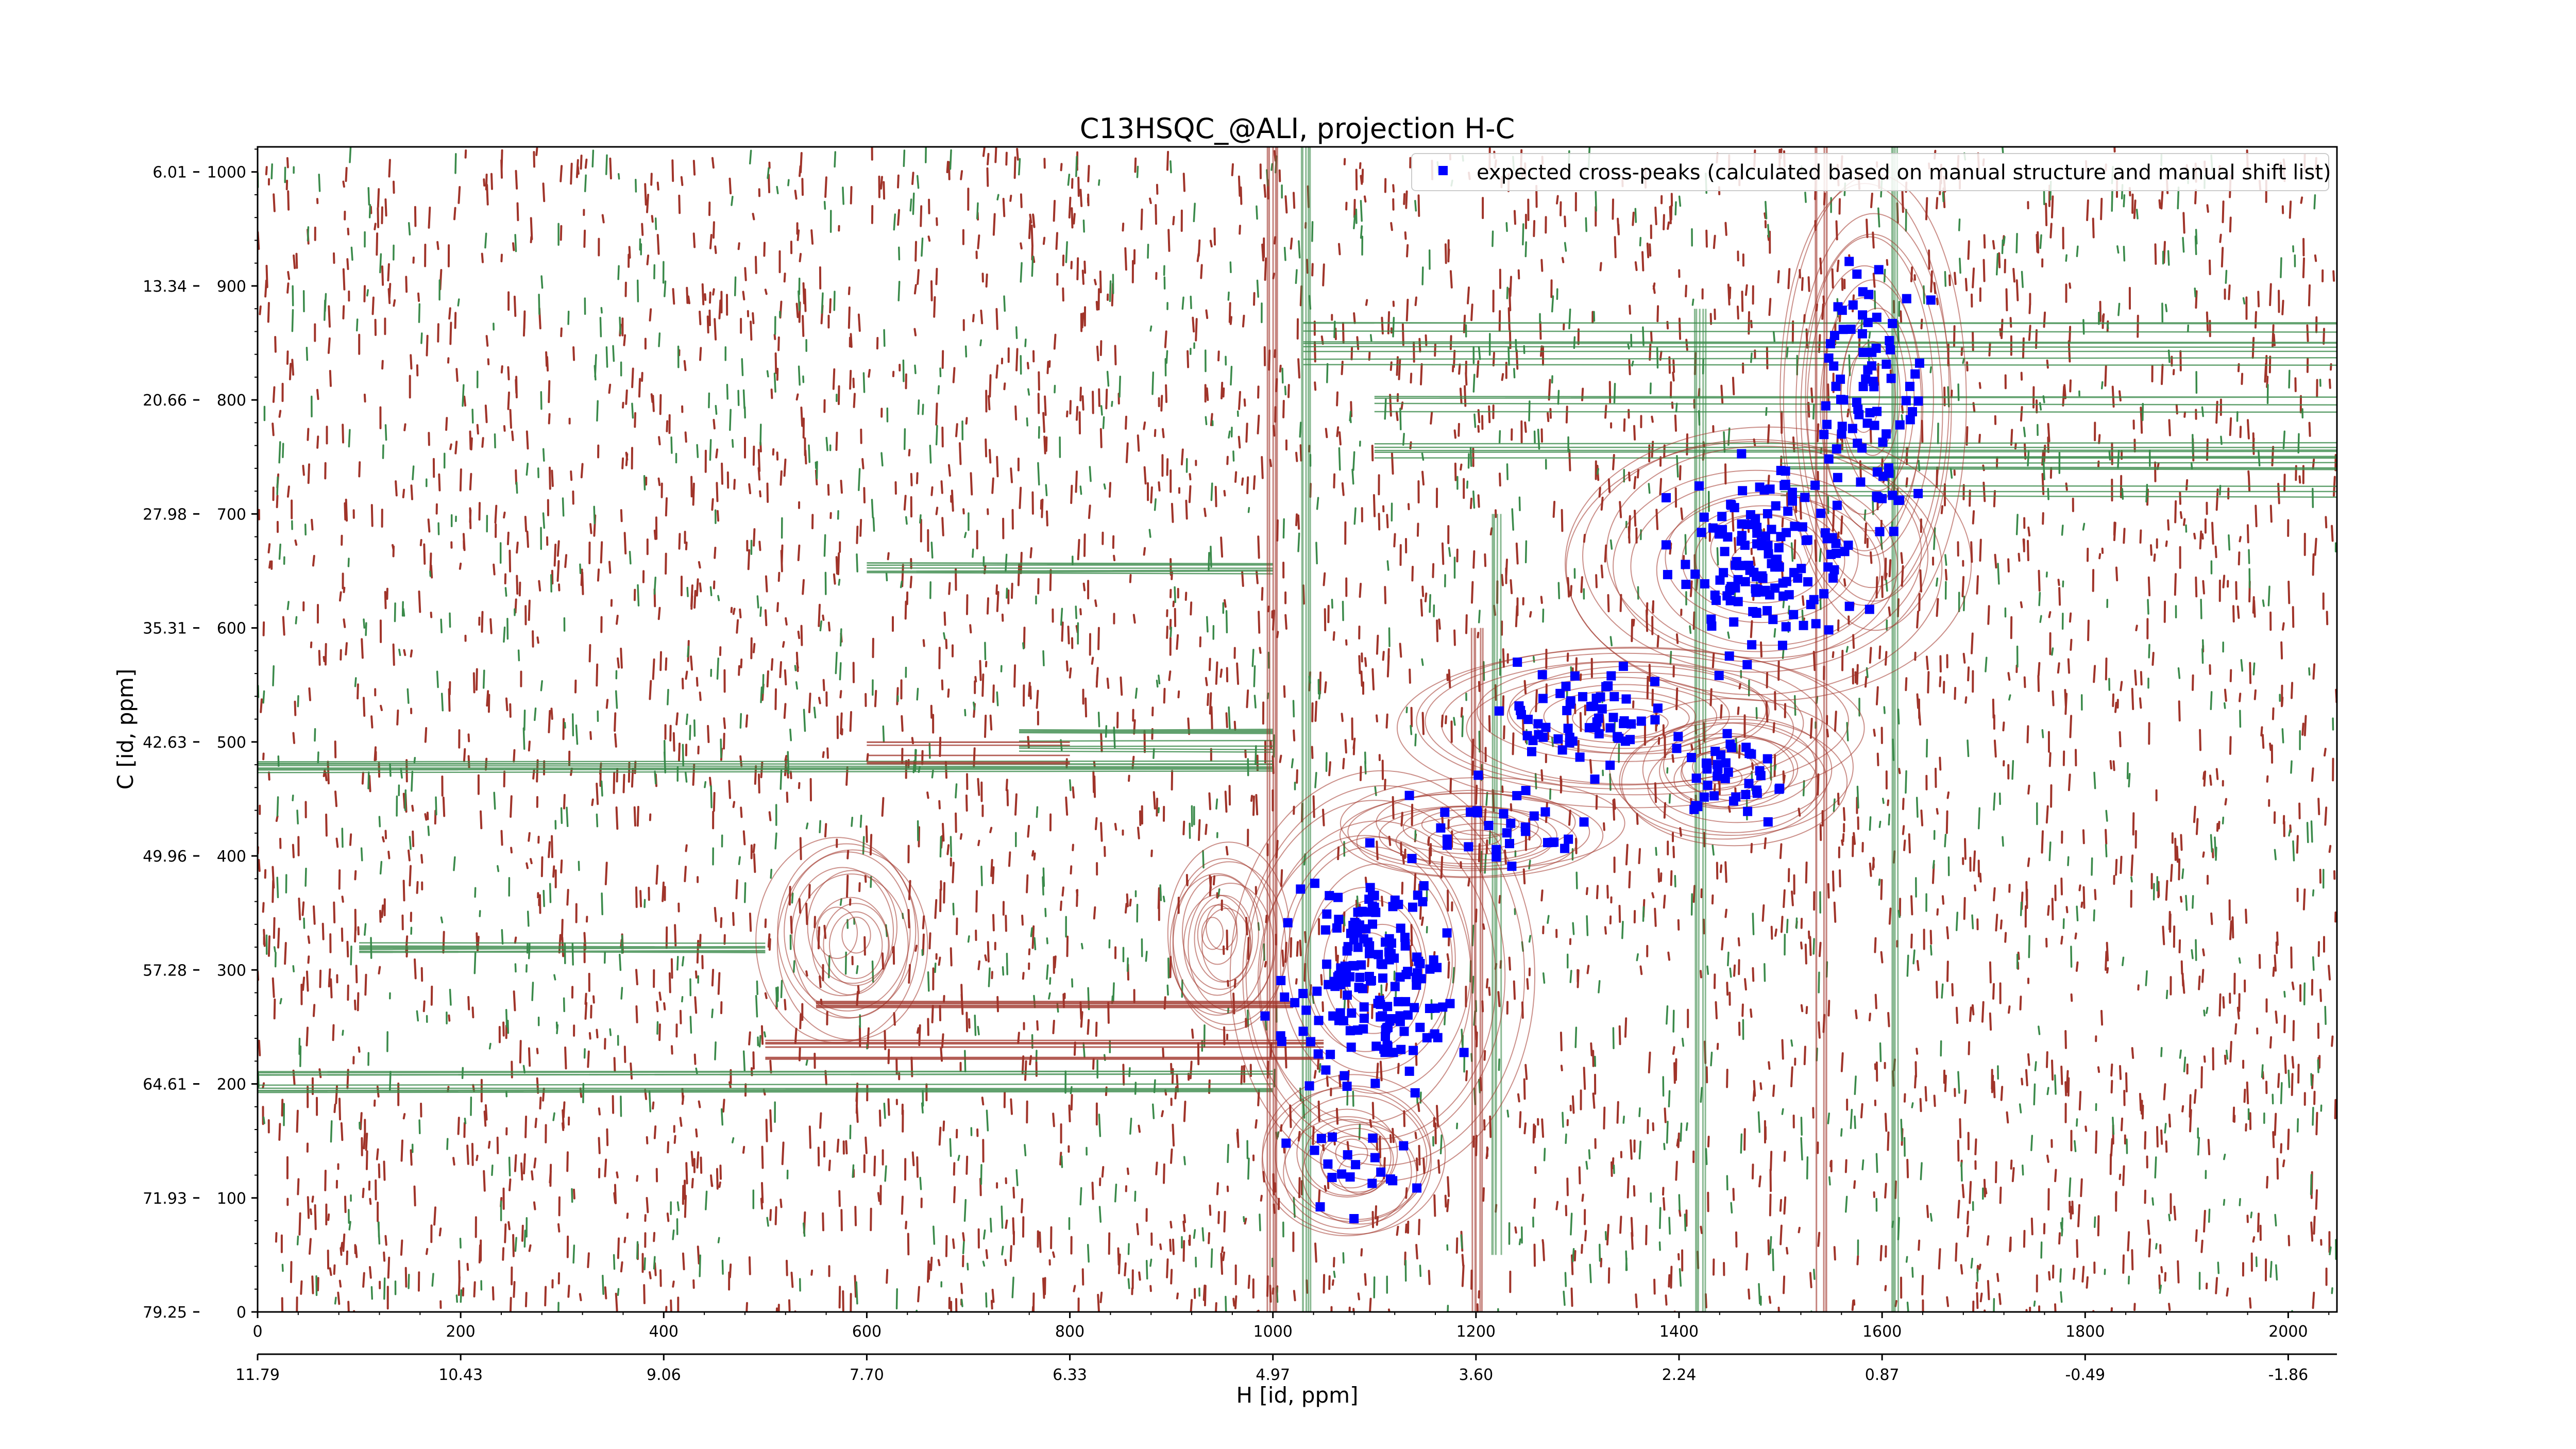 The height and width of the screenshot is (1449, 2576). I want to click on x-axis-label: H [id, ppm], so click(1297, 1395).